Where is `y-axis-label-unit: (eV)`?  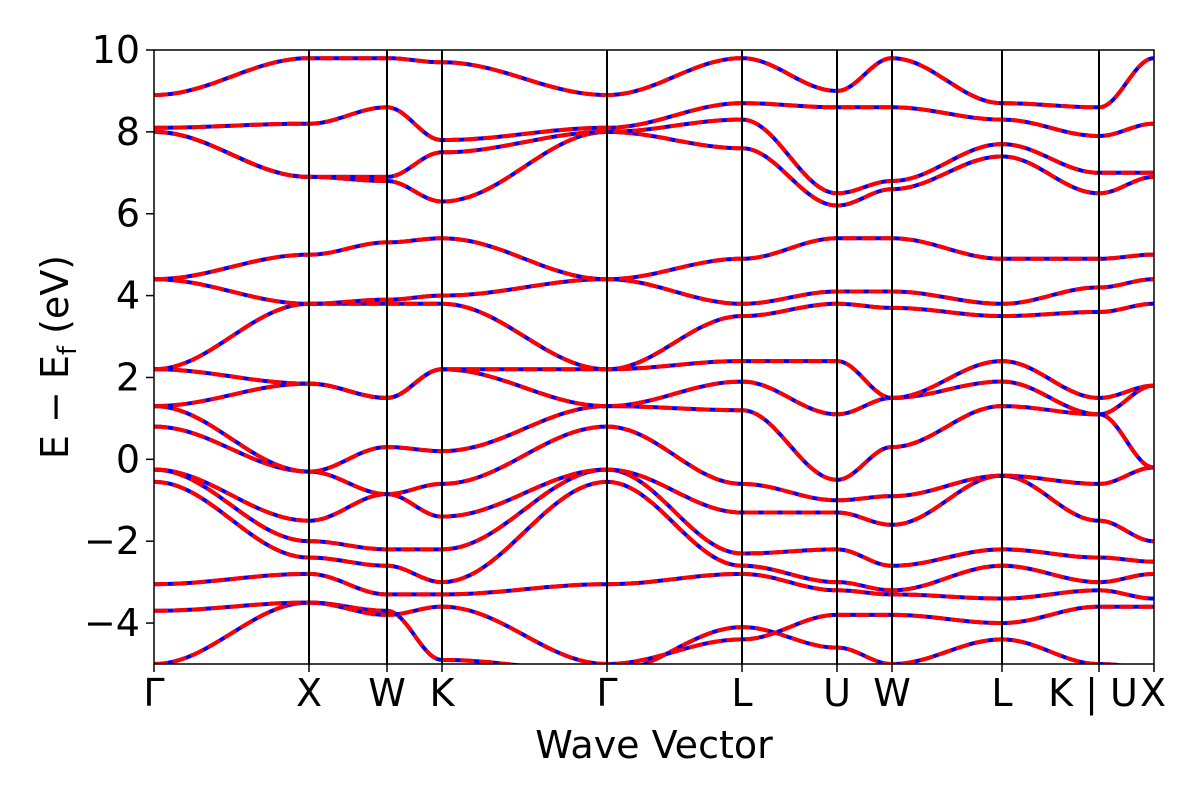
y-axis-label-unit: (eV) is located at coordinates (55, 300).